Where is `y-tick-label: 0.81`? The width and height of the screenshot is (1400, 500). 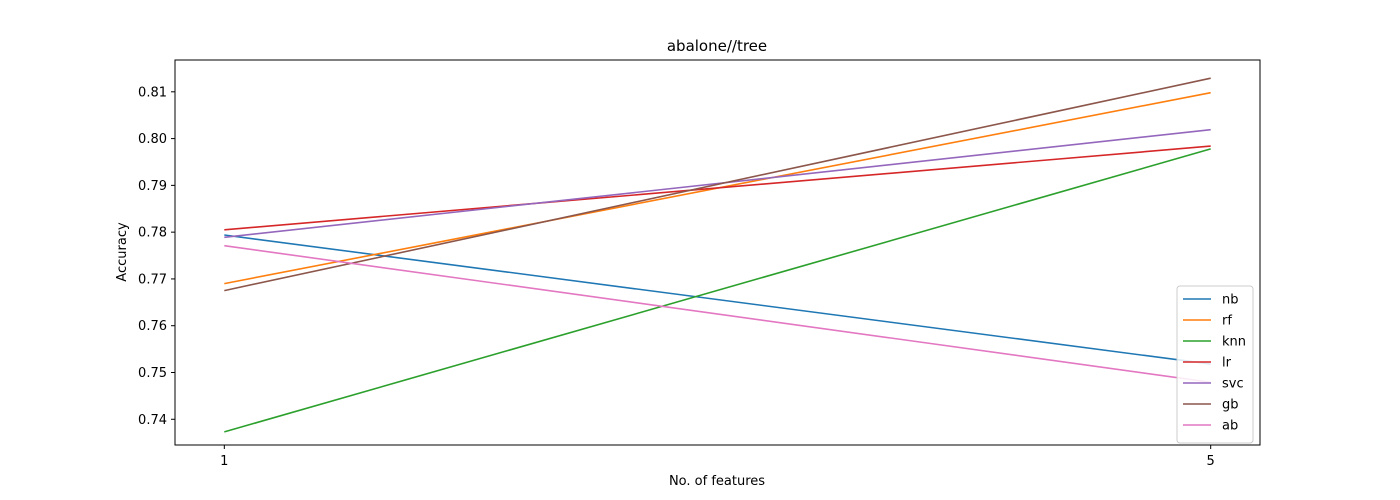 y-tick-label: 0.81 is located at coordinates (152, 92).